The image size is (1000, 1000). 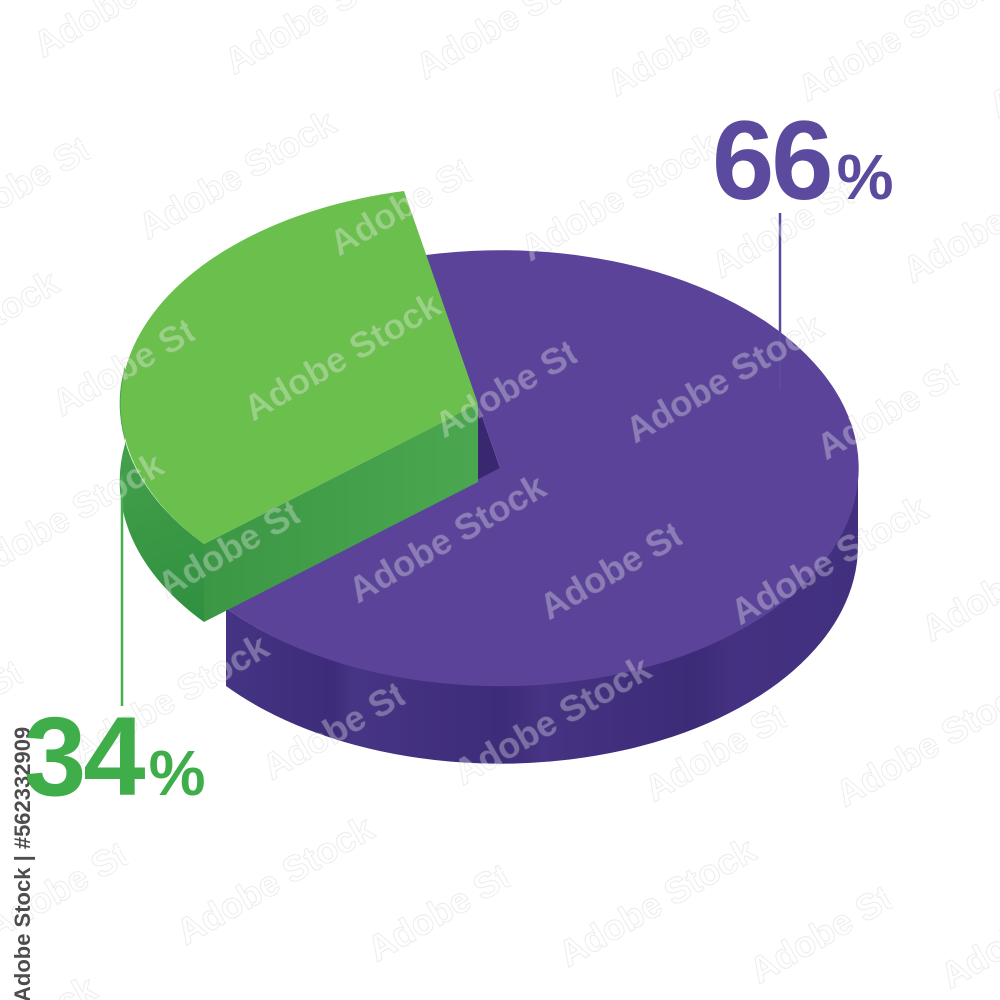 I want to click on label-66-percent-sign: %, so click(x=865, y=177).